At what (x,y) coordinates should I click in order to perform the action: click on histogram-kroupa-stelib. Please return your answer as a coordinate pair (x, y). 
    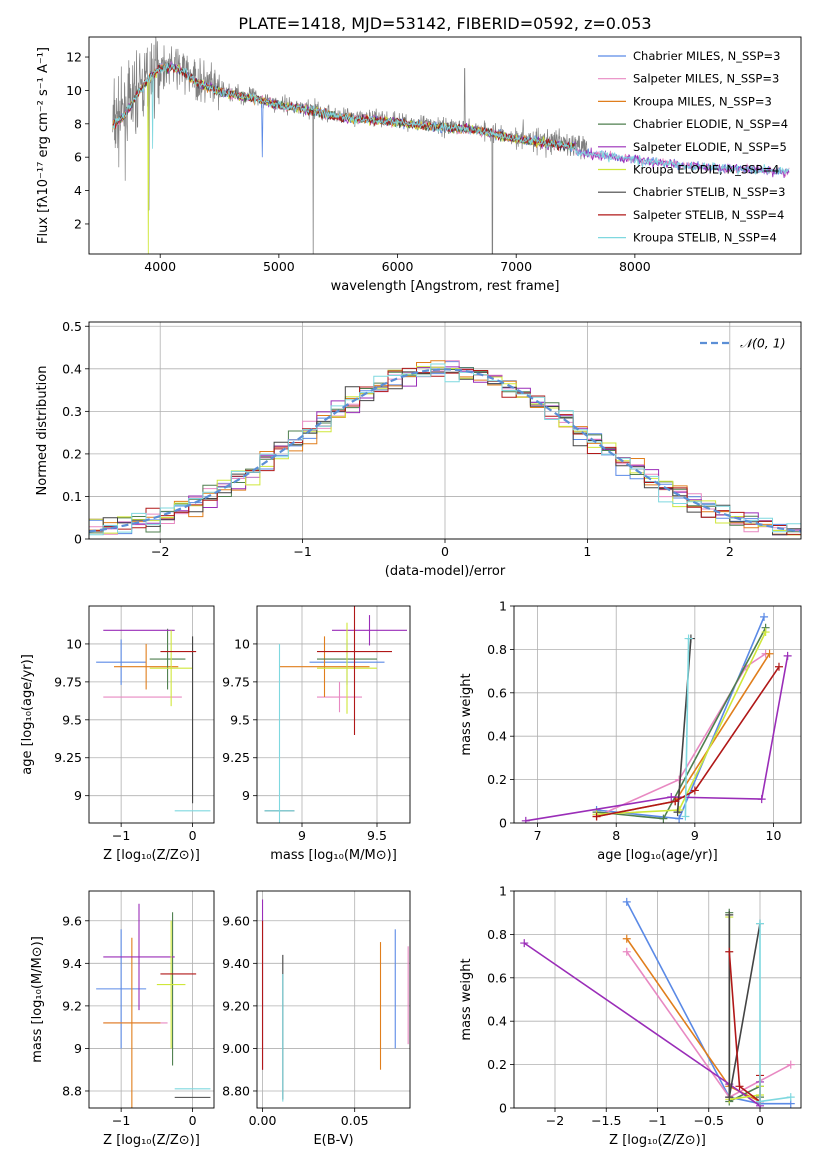
    Looking at the image, I should click on (445, 449).